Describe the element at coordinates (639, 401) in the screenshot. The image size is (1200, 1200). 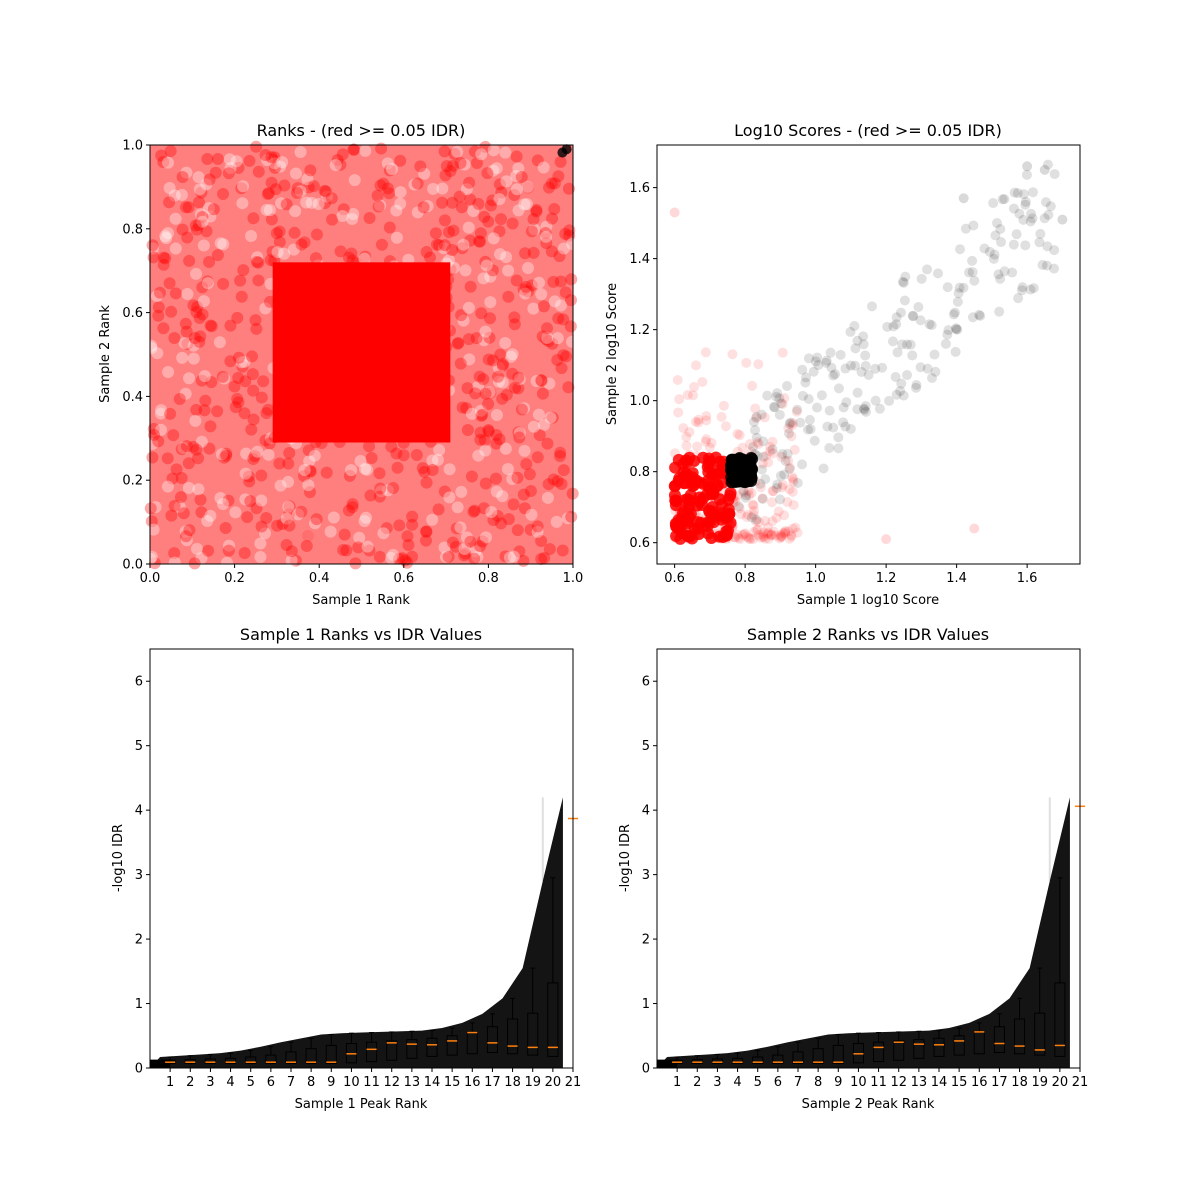
I see `y-tick-label: 1.0` at that location.